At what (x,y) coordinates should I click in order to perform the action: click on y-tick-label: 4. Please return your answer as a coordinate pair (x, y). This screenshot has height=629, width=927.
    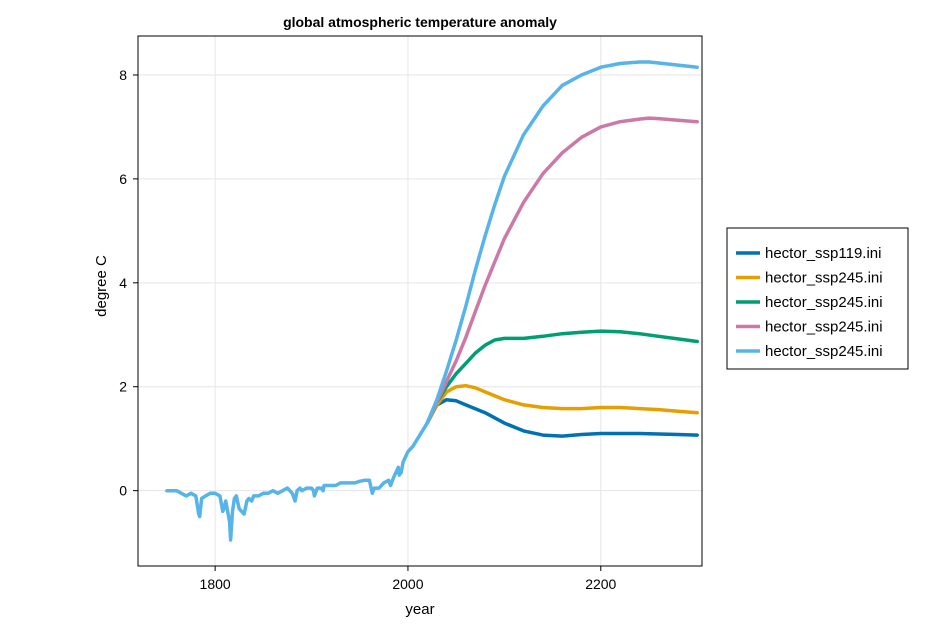
    Looking at the image, I should click on (123, 283).